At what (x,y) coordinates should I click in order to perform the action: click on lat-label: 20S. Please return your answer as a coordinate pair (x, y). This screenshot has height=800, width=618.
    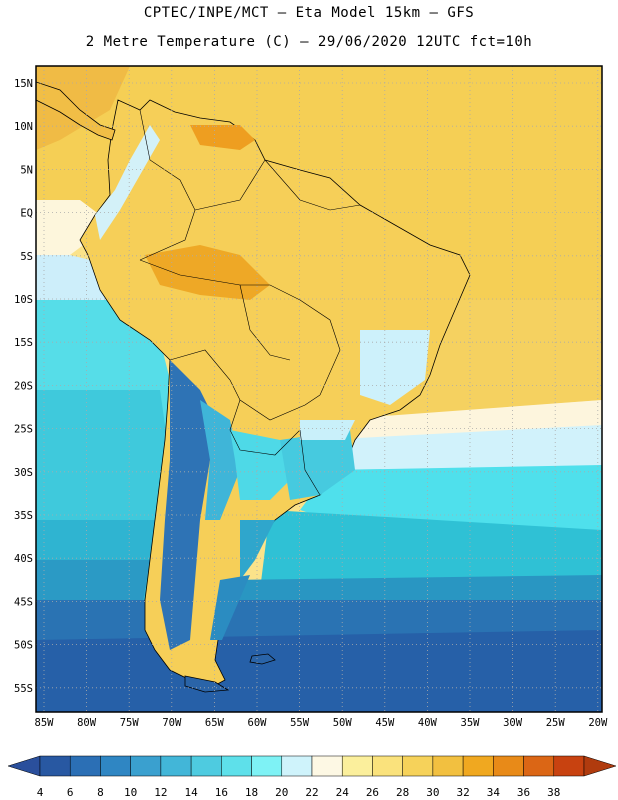
    Looking at the image, I should click on (23, 386).